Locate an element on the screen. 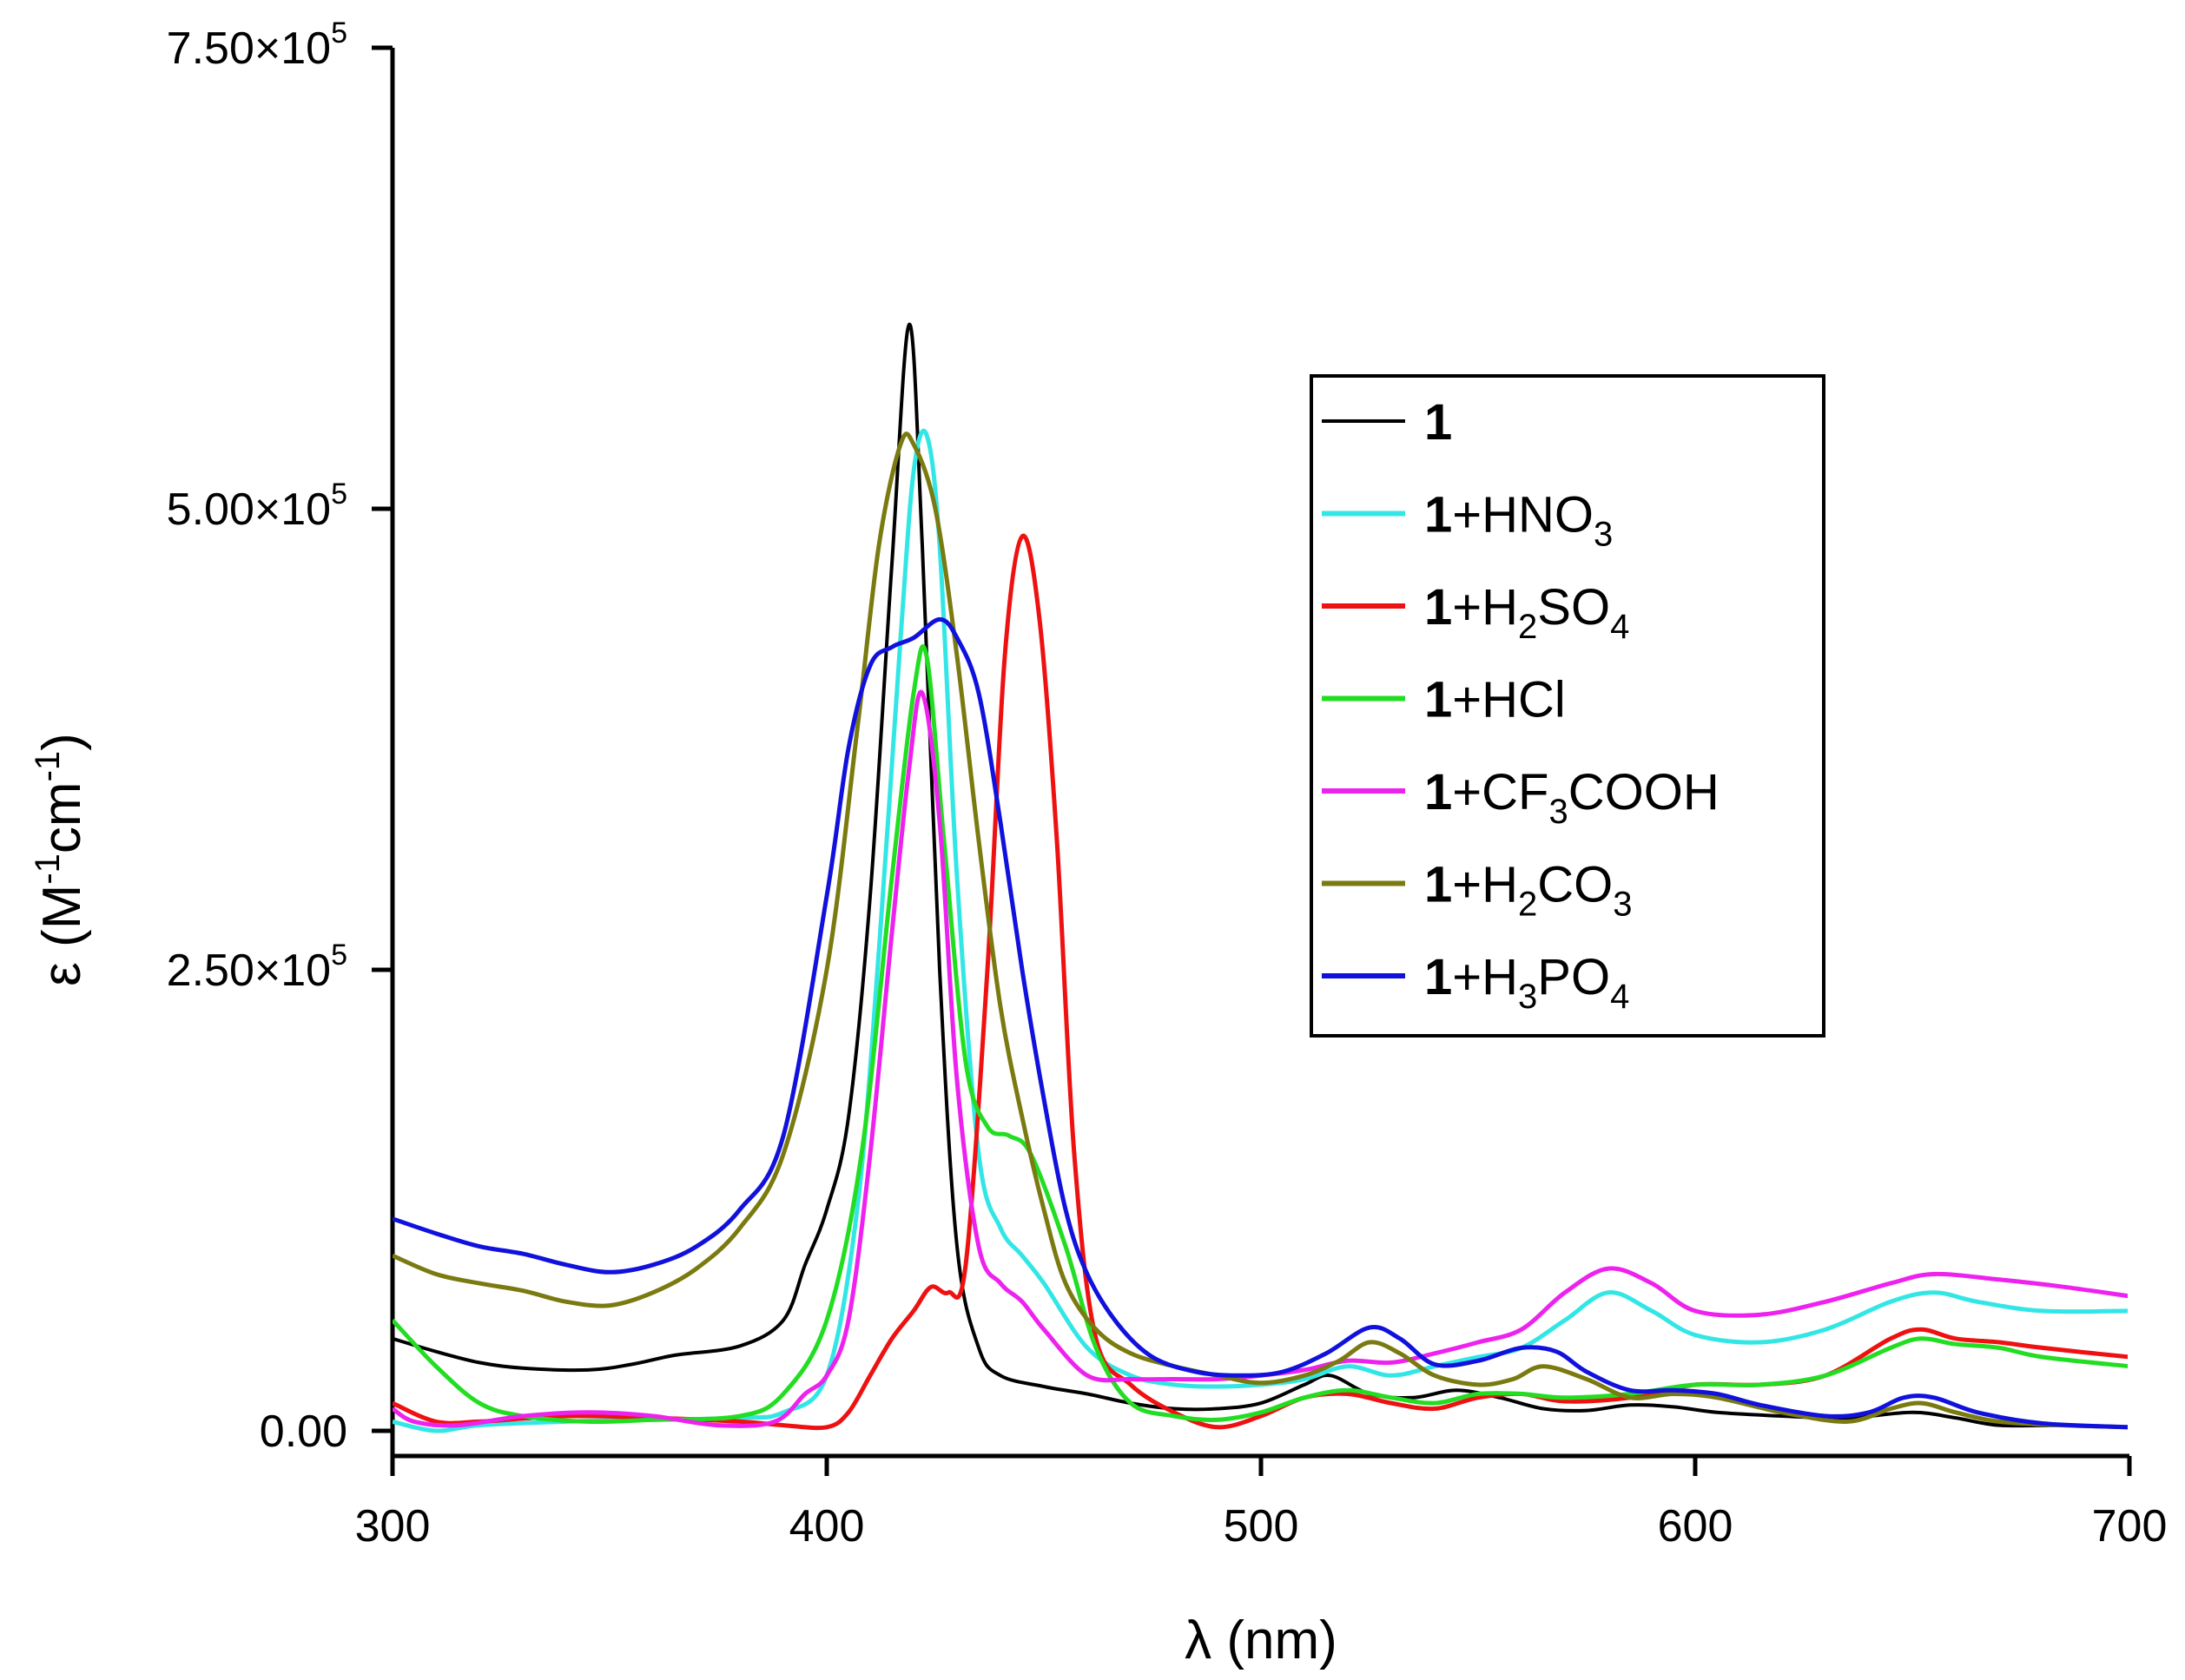 The height and width of the screenshot is (1680, 2185). y-axis-title: ε (M-1cm-1) is located at coordinates (60, 859).